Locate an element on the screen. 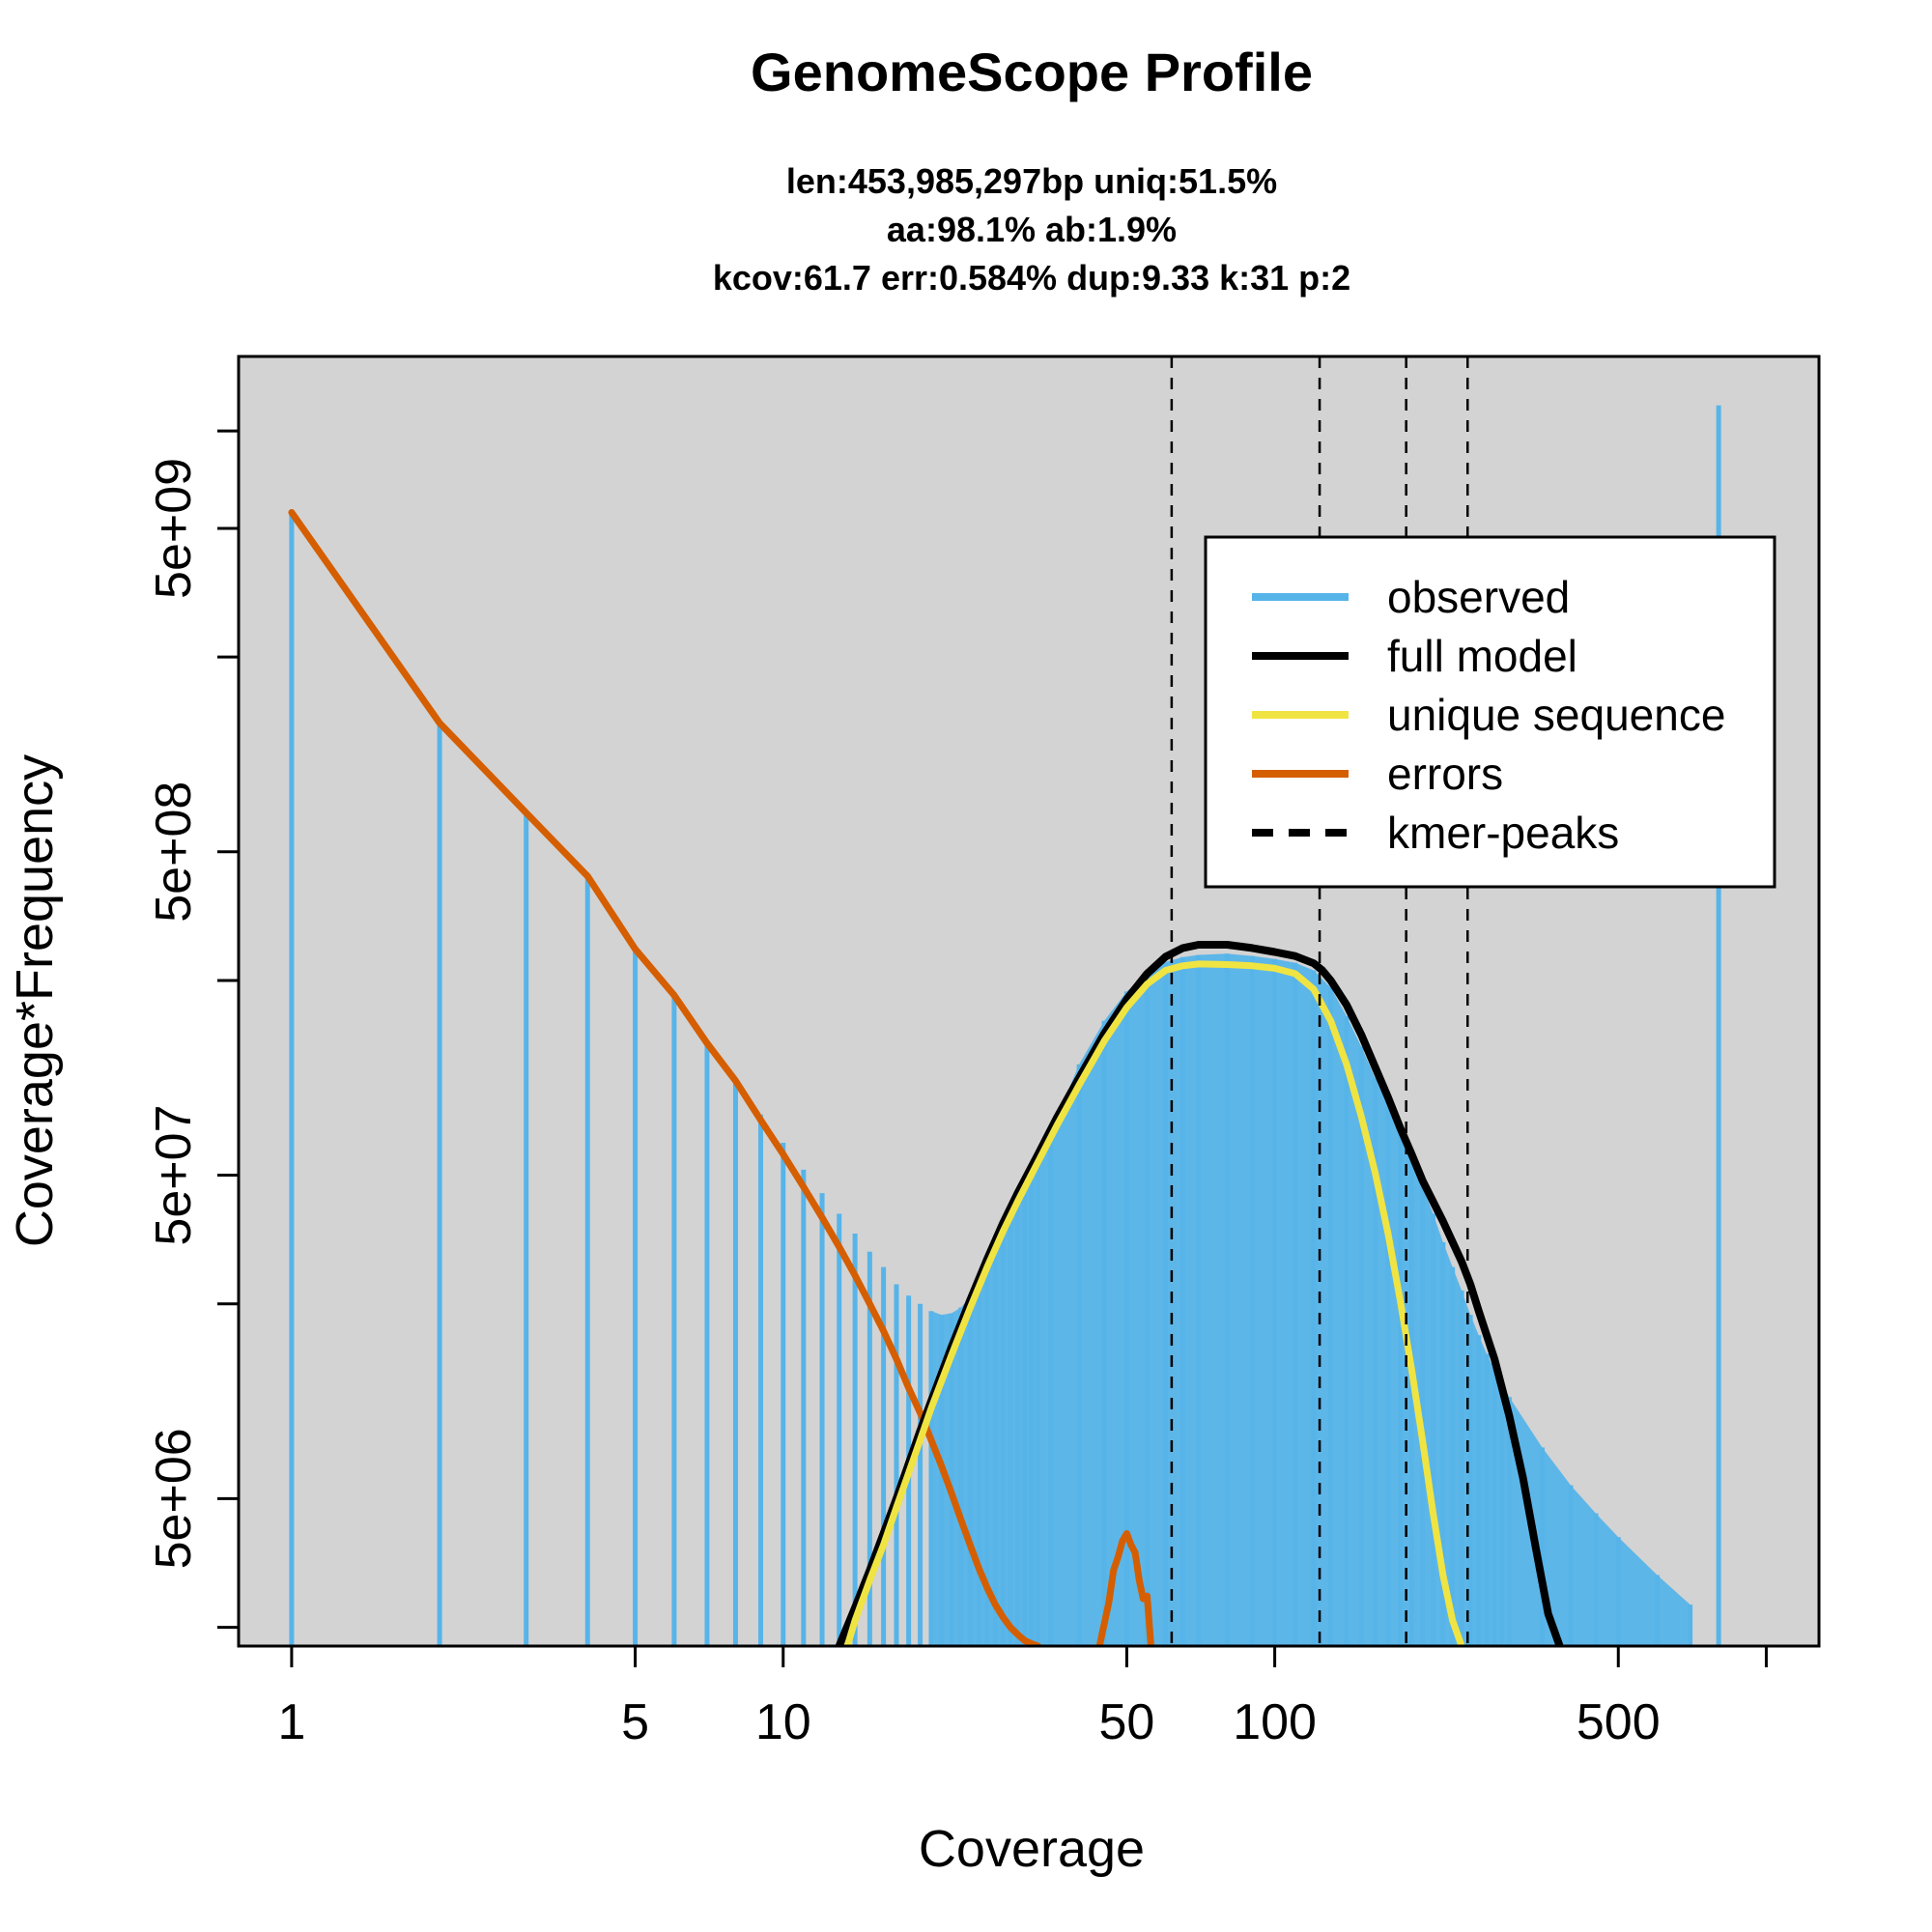  chart-subtitle-line-3: kcov:61.7 err:0.584% dup:9.33 k:31 p:2 is located at coordinates (1031, 278).